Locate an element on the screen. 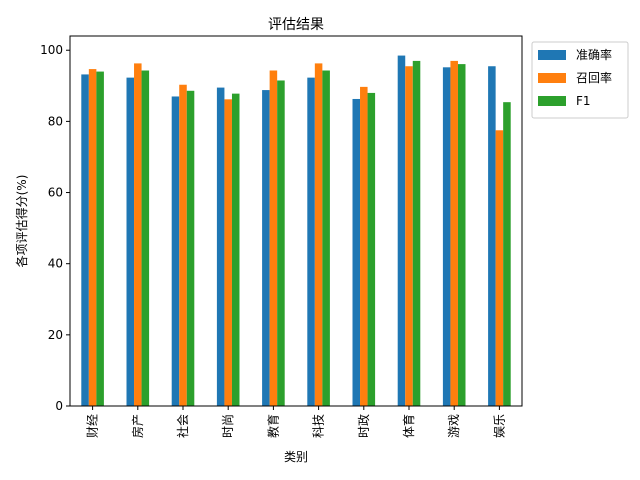 The height and width of the screenshot is (480, 640). legend-label-0: 准确率 is located at coordinates (594, 54).